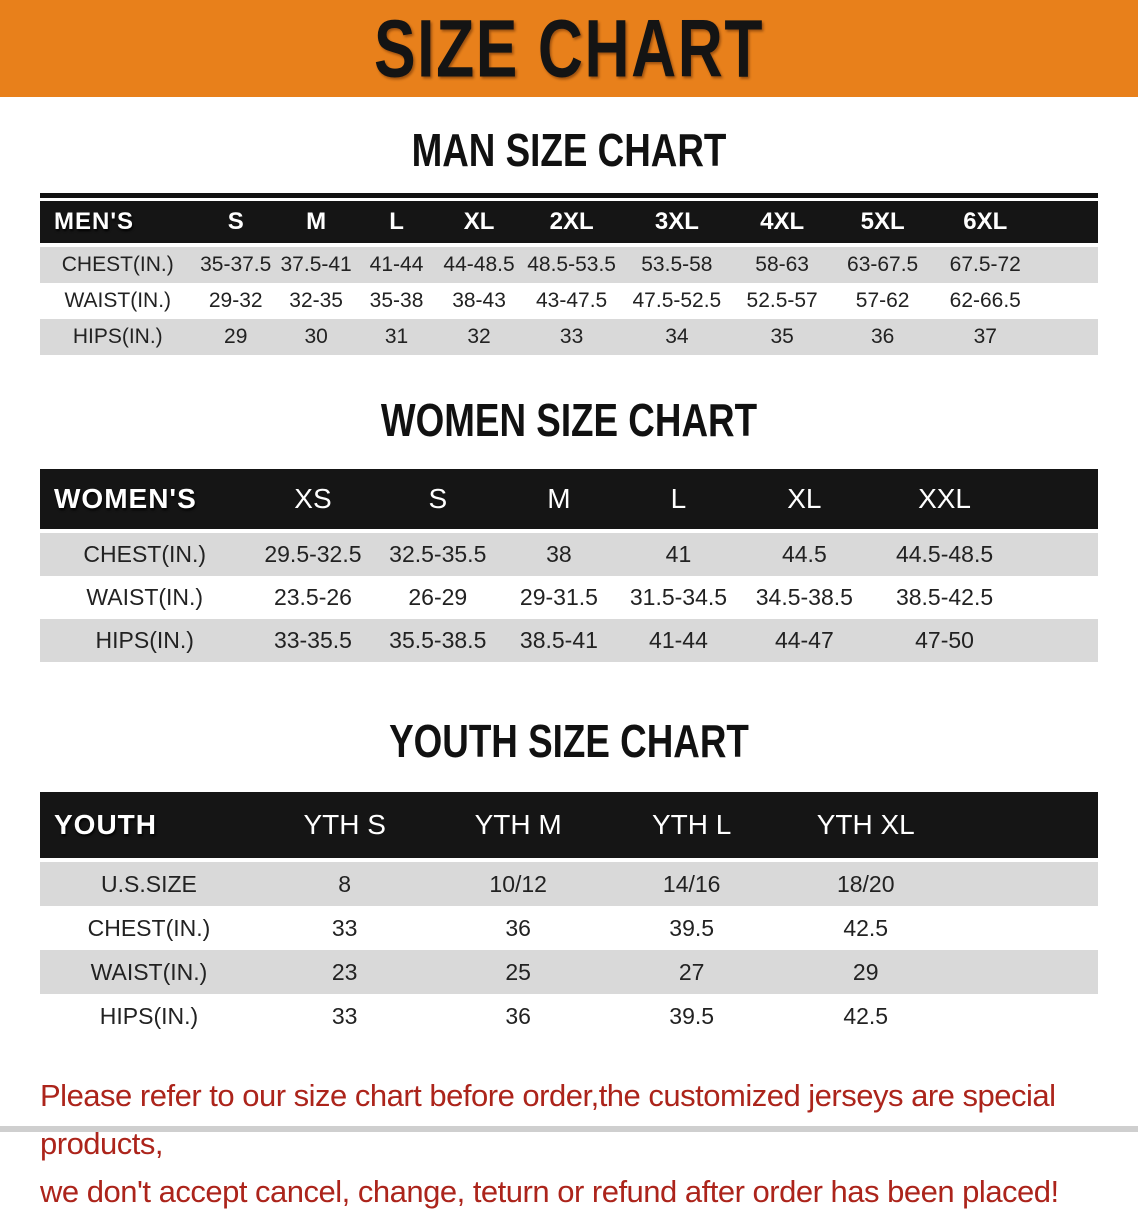 The height and width of the screenshot is (1216, 1138). Describe the element at coordinates (569, 1129) in the screenshot. I see `image-bottom-edge` at that location.